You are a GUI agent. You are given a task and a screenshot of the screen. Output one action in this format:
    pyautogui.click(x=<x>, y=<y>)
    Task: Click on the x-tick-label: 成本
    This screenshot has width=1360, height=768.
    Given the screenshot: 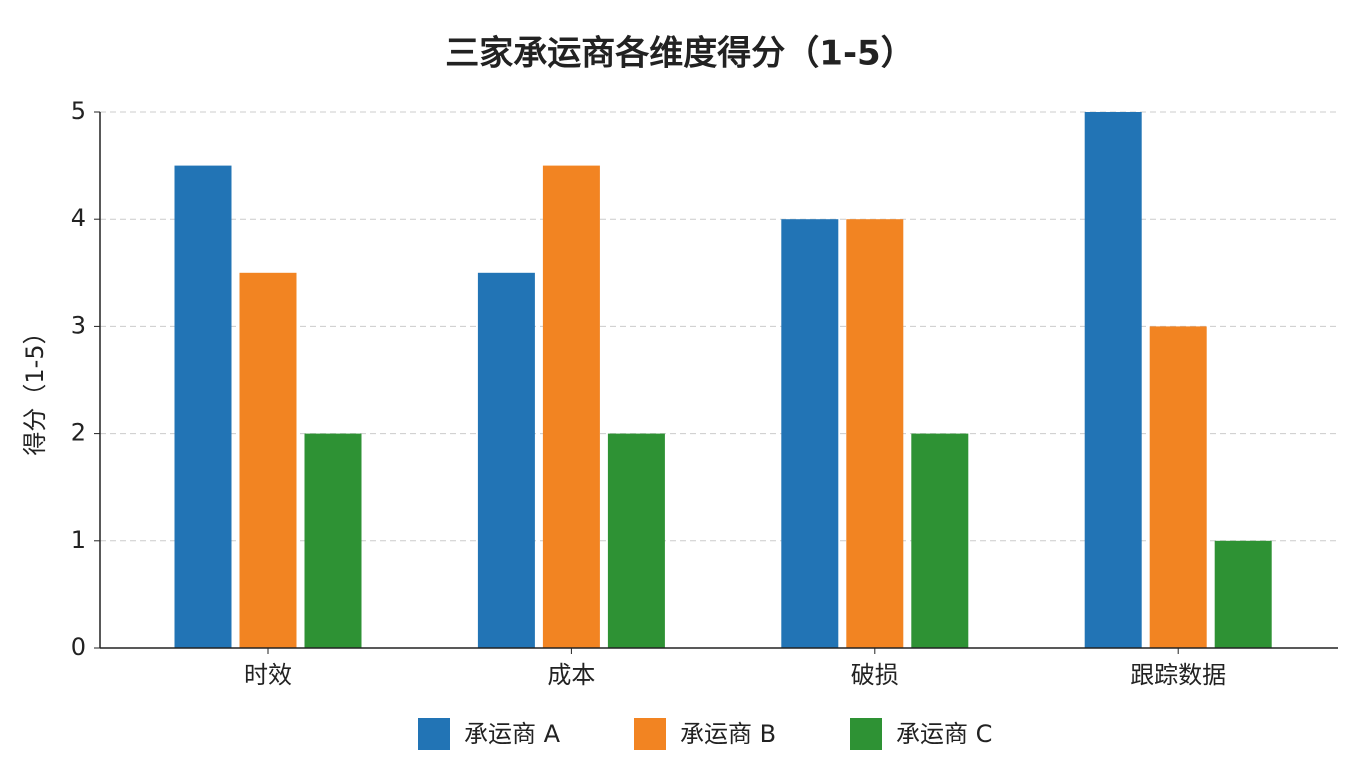 What is the action you would take?
    pyautogui.click(x=571, y=675)
    